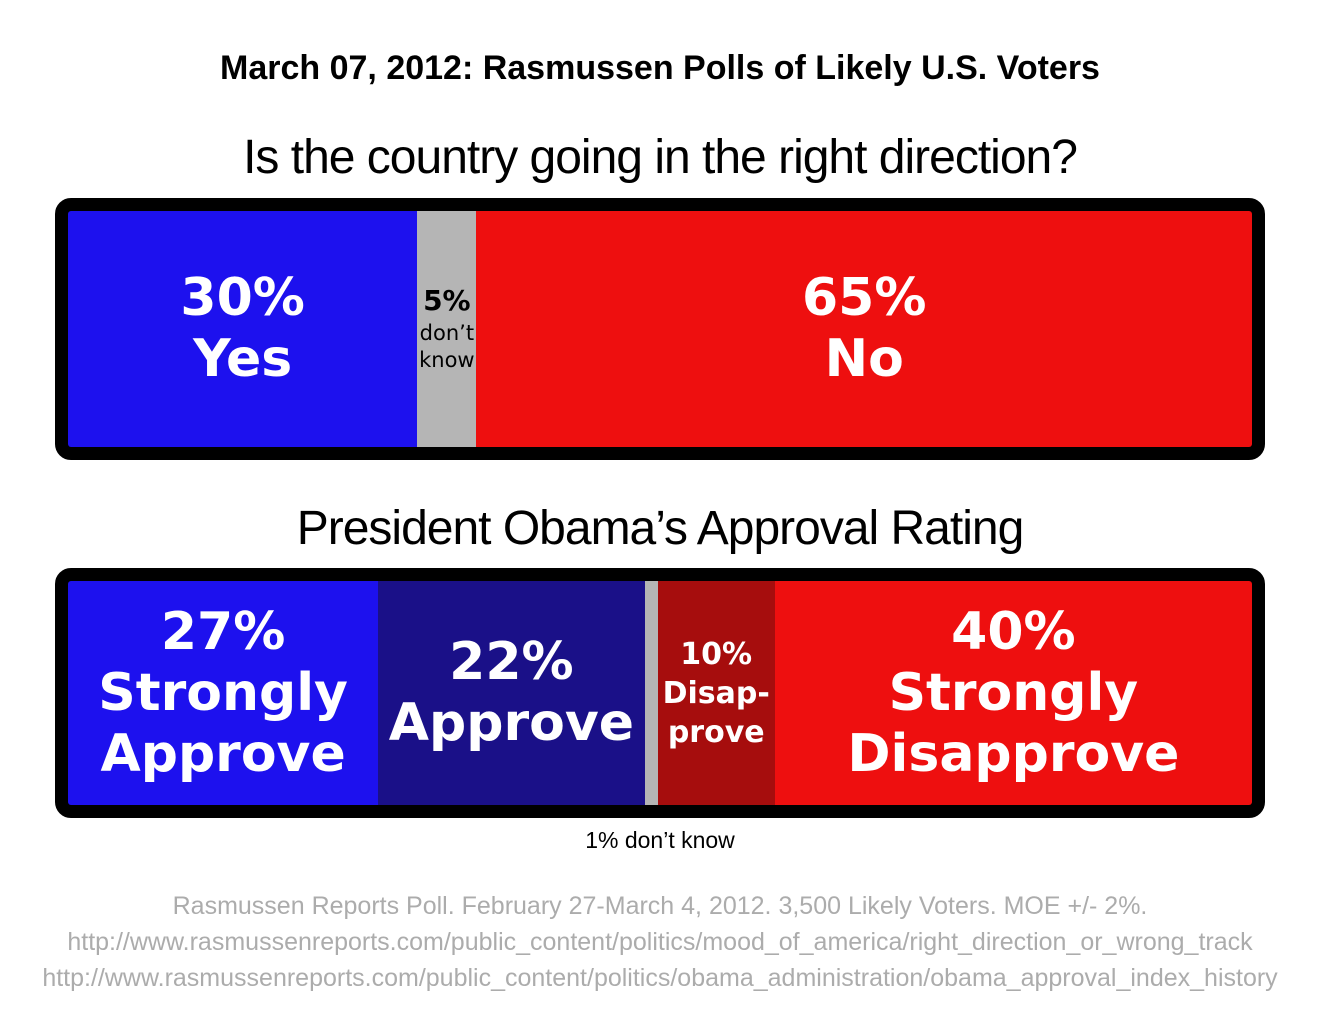  Describe the element at coordinates (242, 297) in the screenshot. I see `segment-yes-value: 30%` at that location.